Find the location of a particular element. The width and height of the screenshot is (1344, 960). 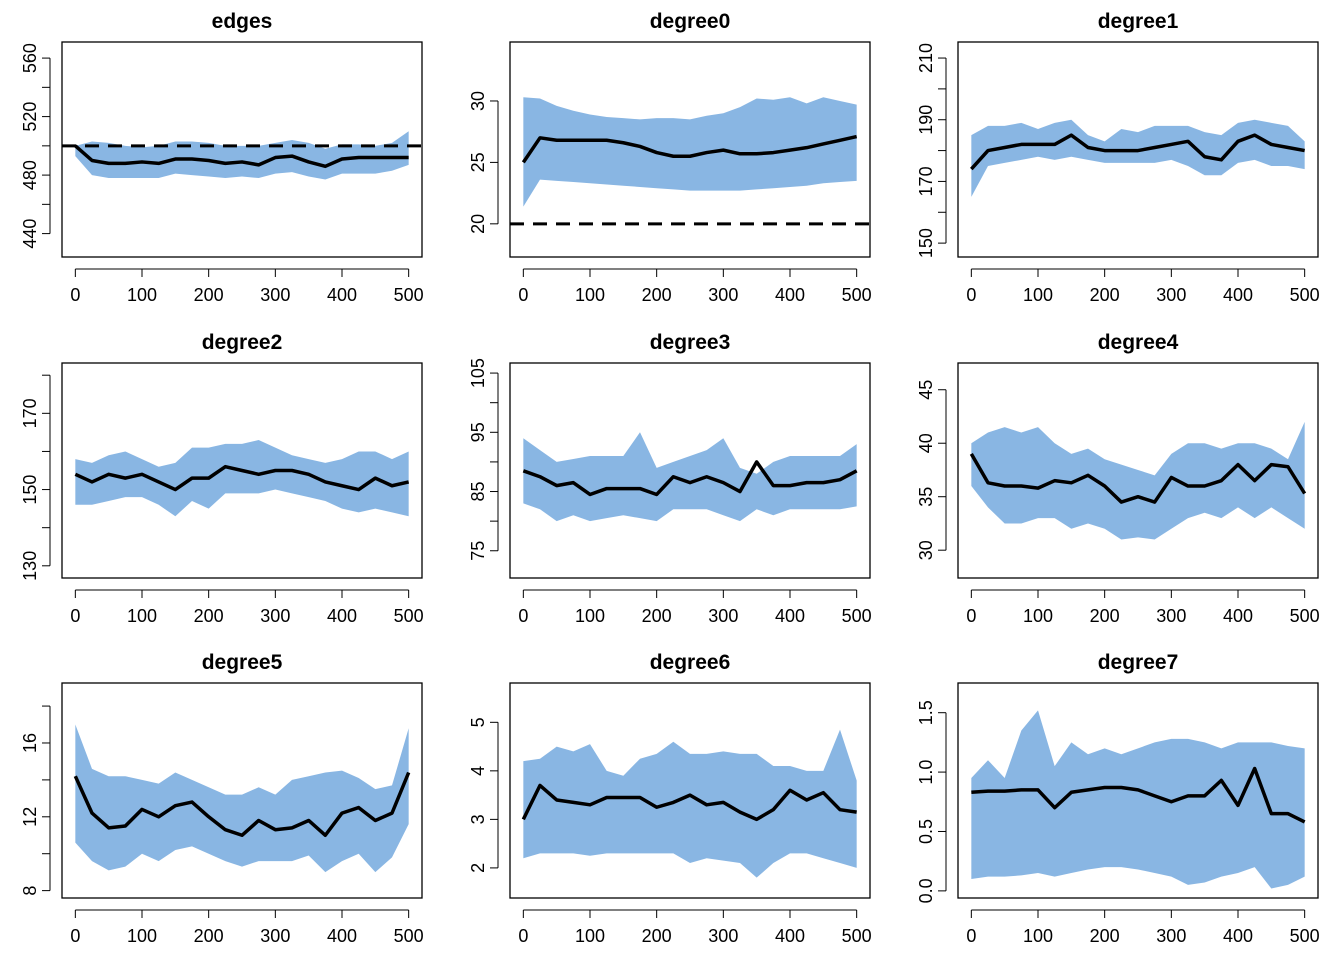

panel-title: degree7 is located at coordinates (1138, 662).